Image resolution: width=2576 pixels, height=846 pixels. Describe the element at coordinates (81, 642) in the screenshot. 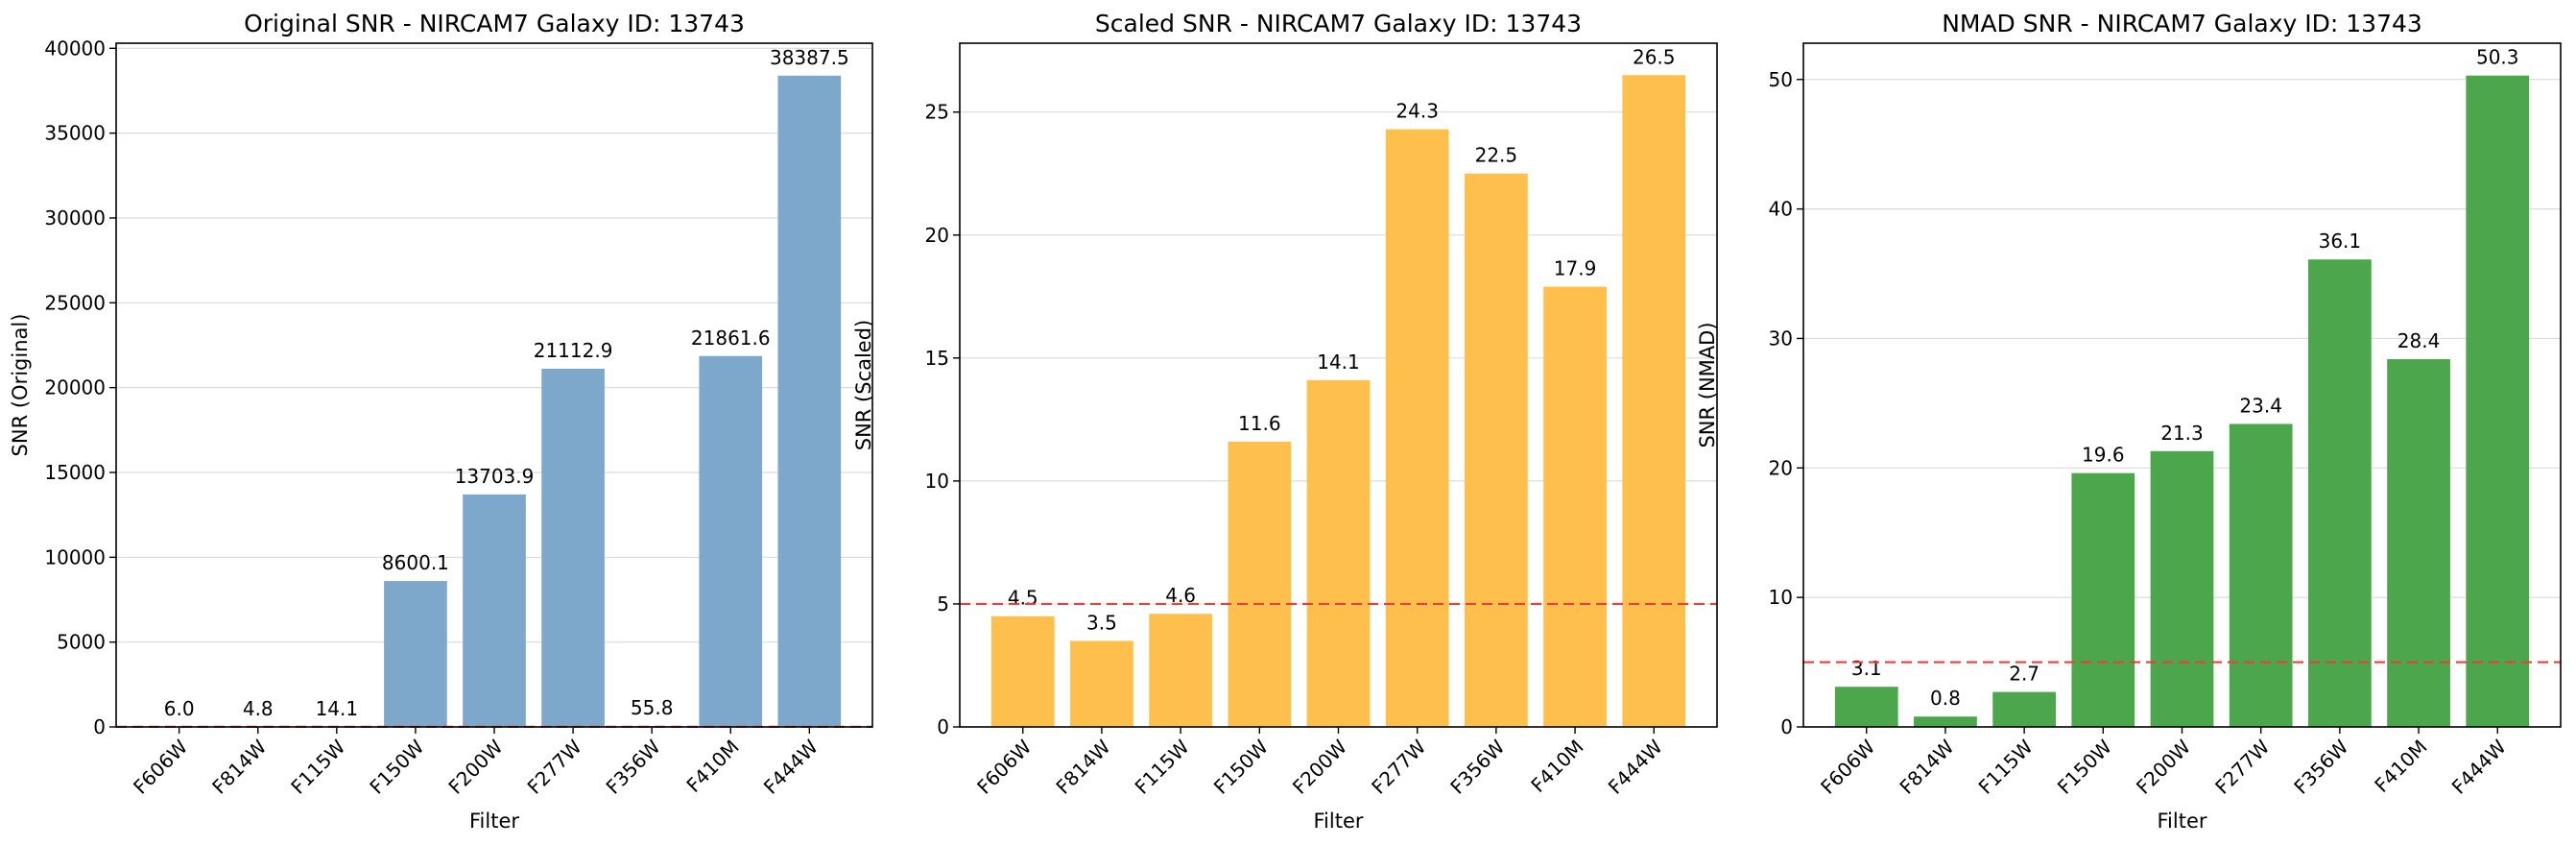

I see `y-tick-label: 5000` at that location.